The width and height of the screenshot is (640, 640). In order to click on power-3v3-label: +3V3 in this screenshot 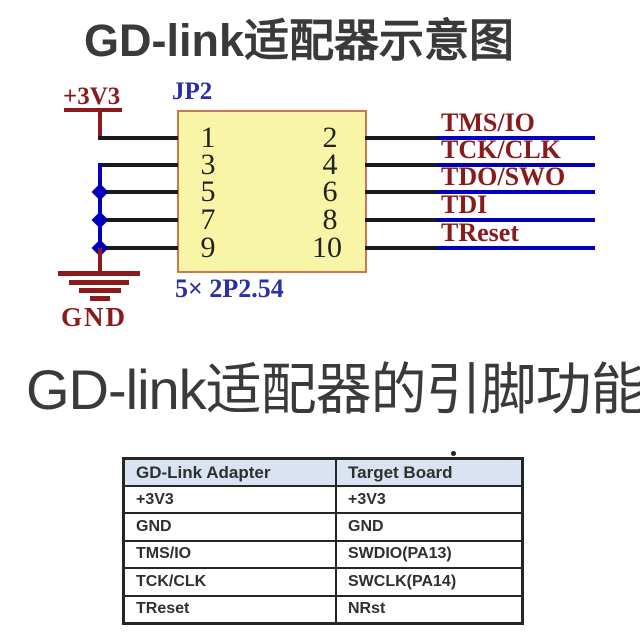, I will do `click(92, 96)`.